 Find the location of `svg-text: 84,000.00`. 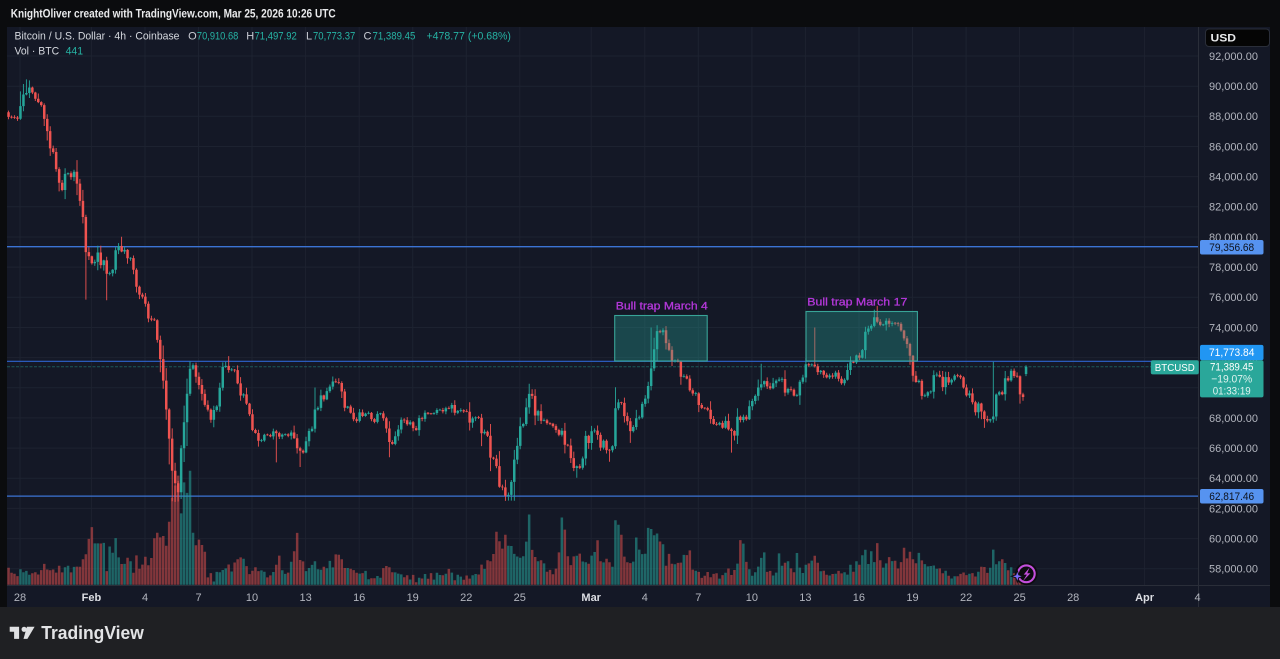

svg-text: 84,000.00 is located at coordinates (1233, 178).